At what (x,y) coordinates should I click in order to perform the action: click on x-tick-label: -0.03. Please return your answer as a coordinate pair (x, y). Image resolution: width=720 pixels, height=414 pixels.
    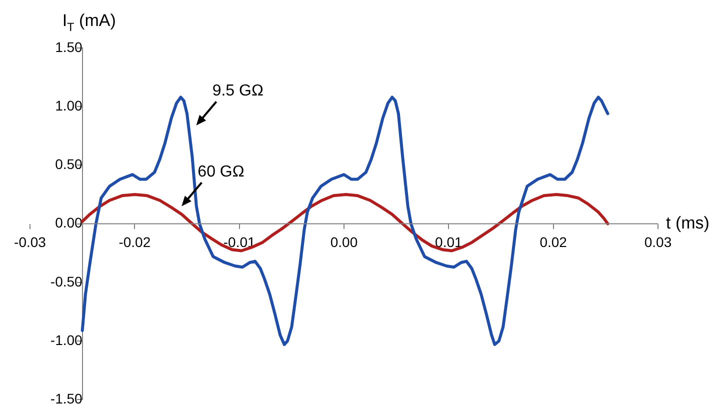
    Looking at the image, I should click on (30, 242).